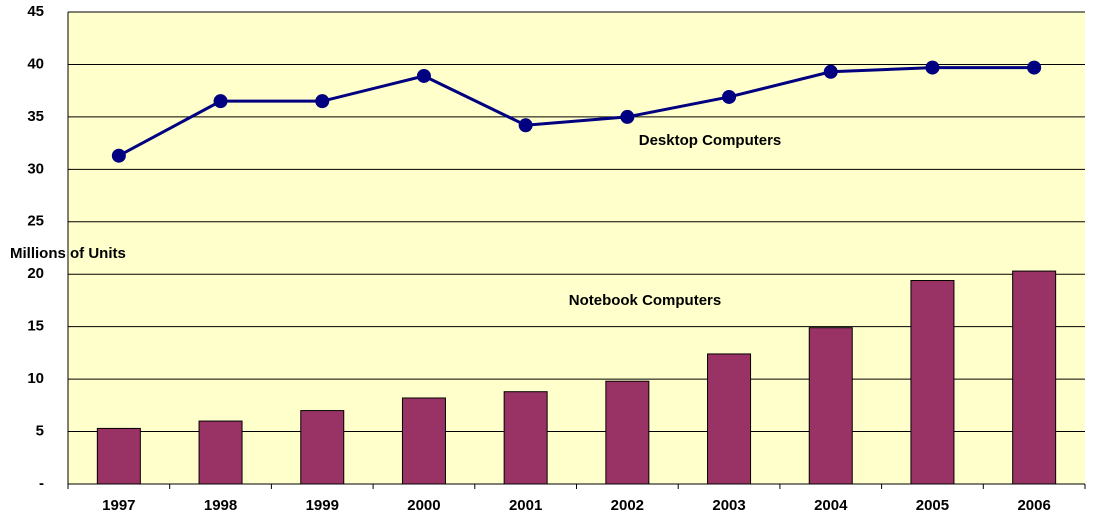 This screenshot has height=520, width=1099. Describe the element at coordinates (35, 11) in the screenshot. I see `y-tick-label: 45` at that location.